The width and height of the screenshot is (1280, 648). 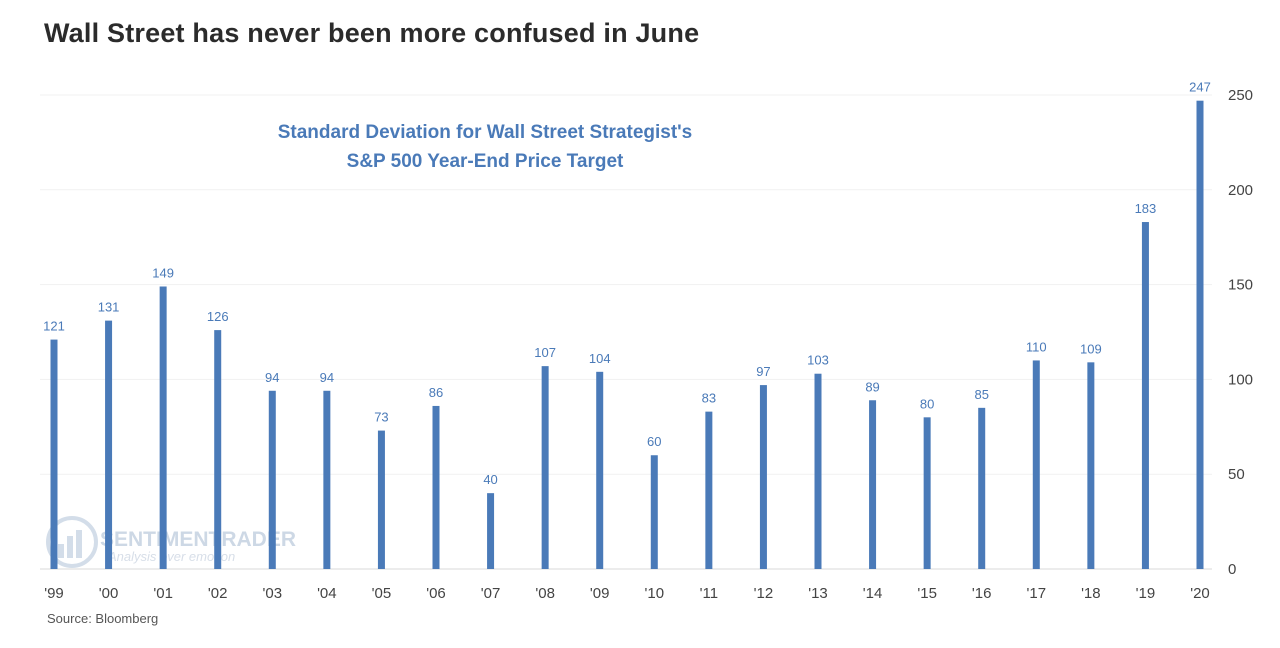 What do you see at coordinates (382, 593) in the screenshot?
I see `x-tick-label: '05` at bounding box center [382, 593].